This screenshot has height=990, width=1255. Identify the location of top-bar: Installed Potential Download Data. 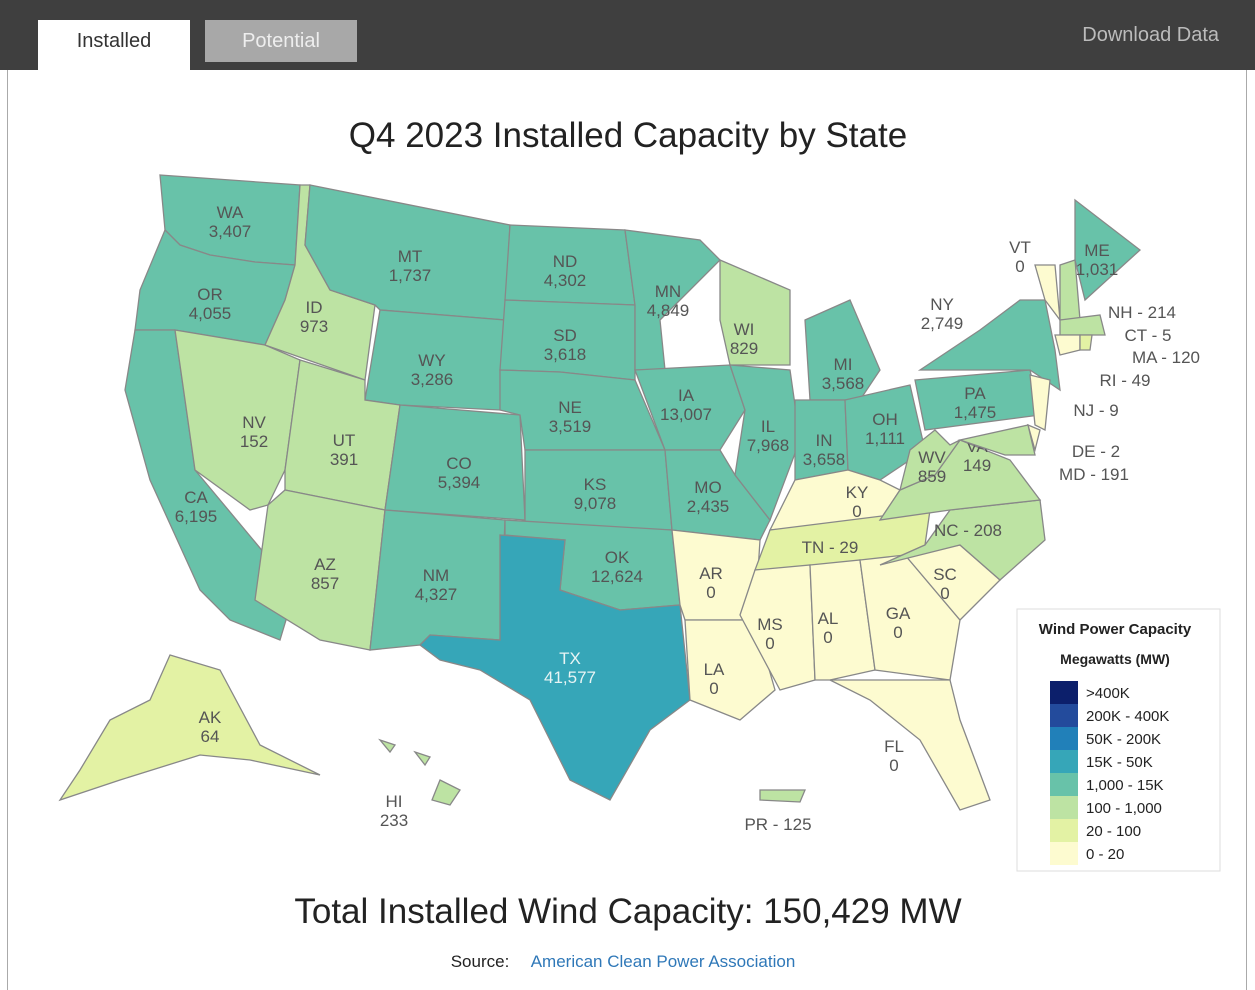
(627, 35).